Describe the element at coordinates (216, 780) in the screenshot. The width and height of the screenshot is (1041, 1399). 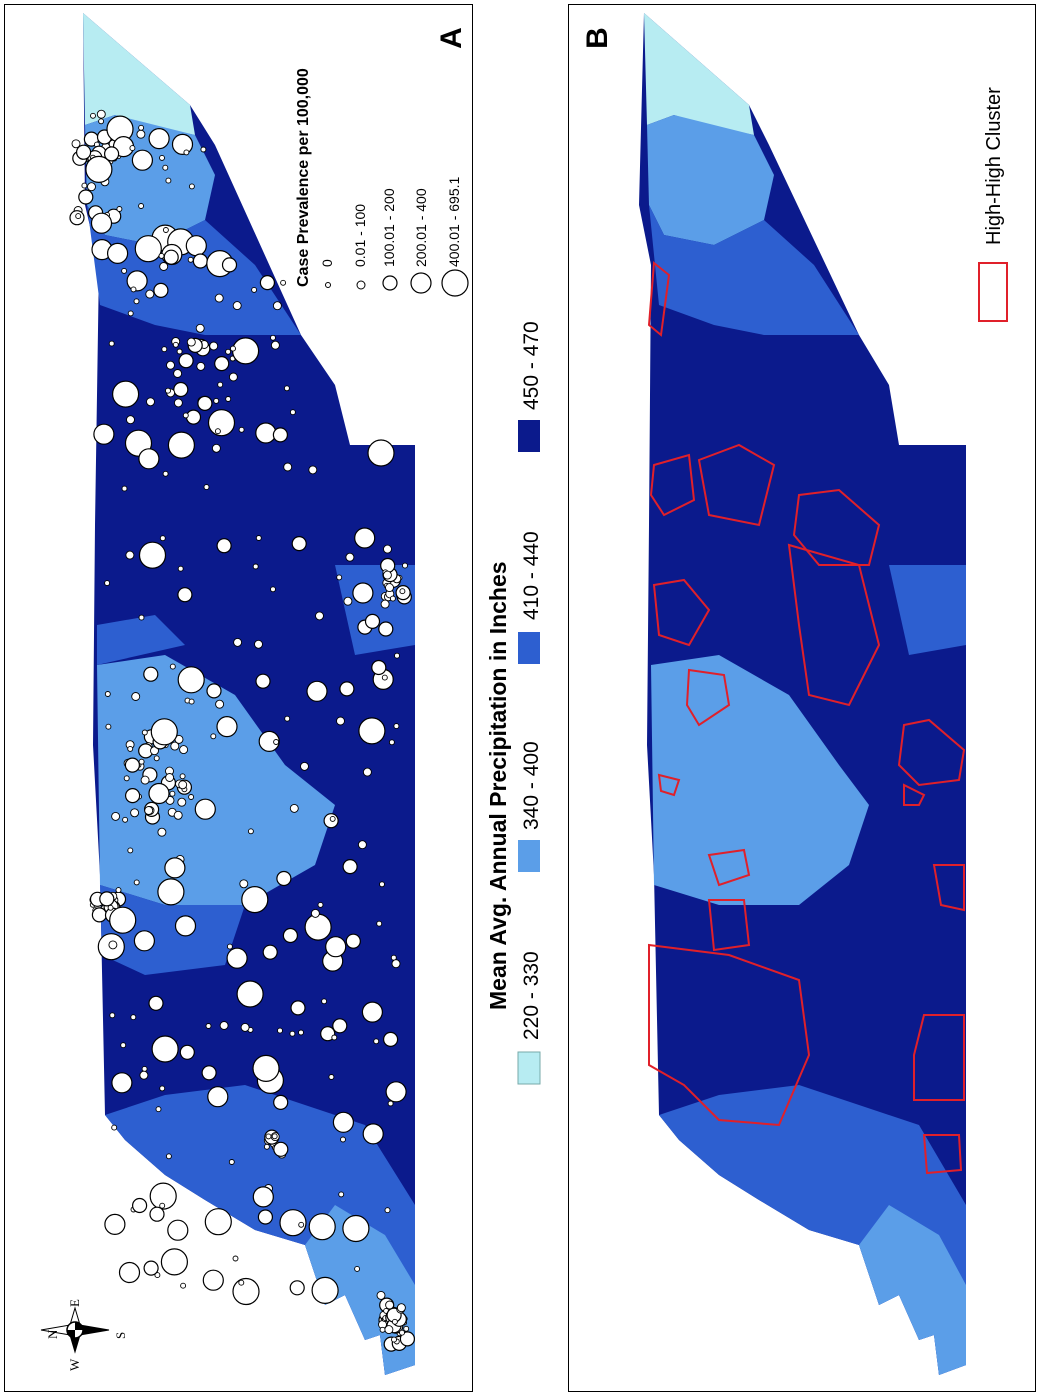
I see `precip-zone-340-400-a2` at that location.